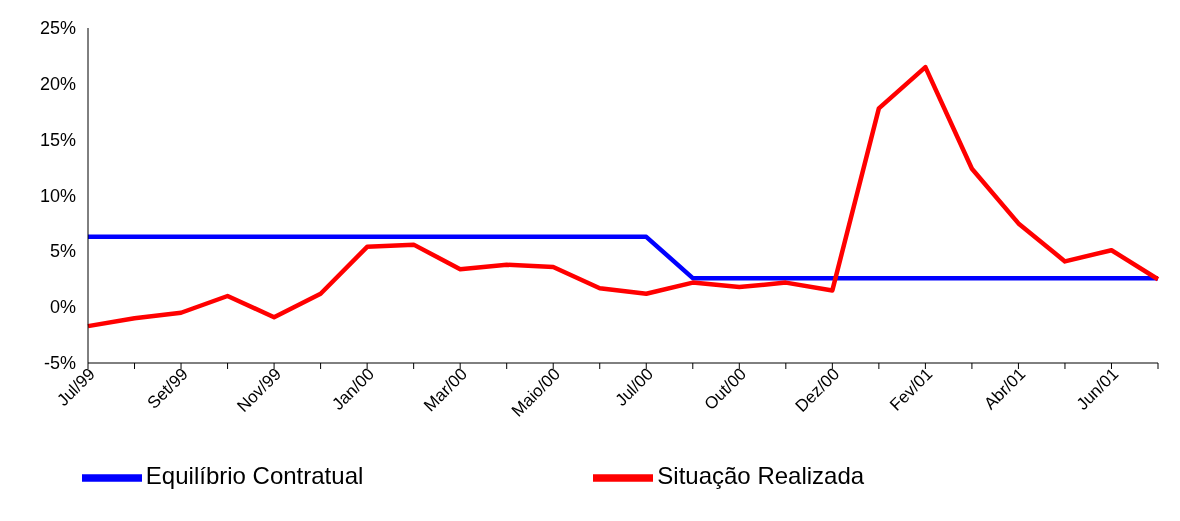  What do you see at coordinates (57, 83) in the screenshot?
I see `y-tick-label: 20%` at bounding box center [57, 83].